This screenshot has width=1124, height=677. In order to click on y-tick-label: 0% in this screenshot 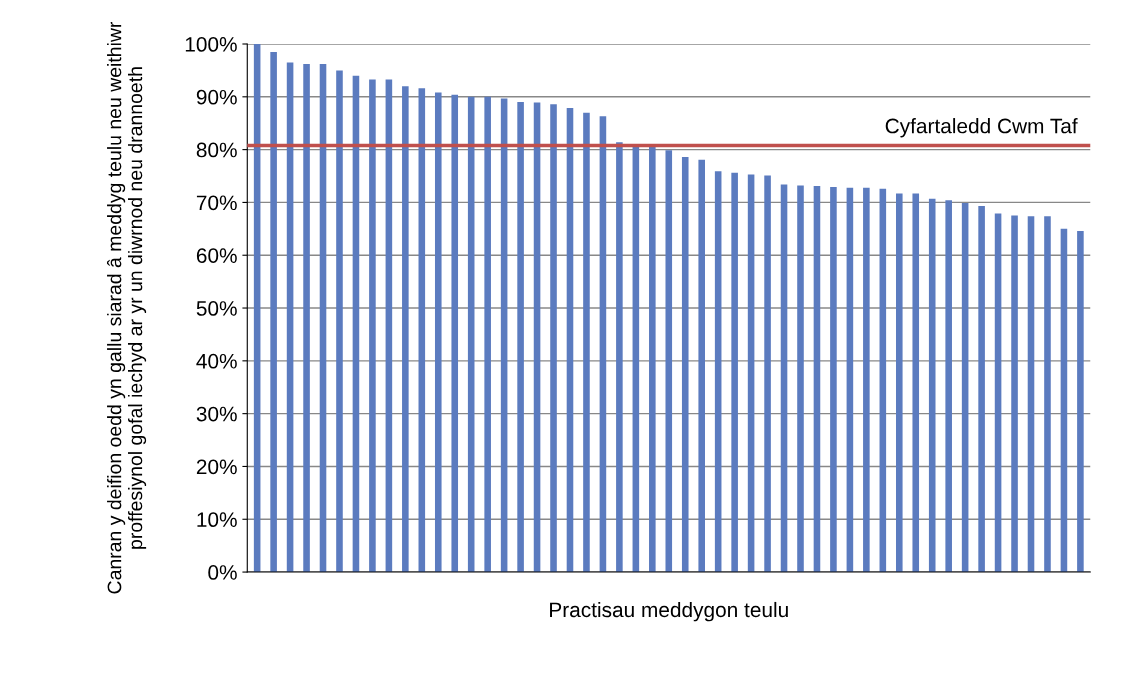, I will do `click(222, 572)`.